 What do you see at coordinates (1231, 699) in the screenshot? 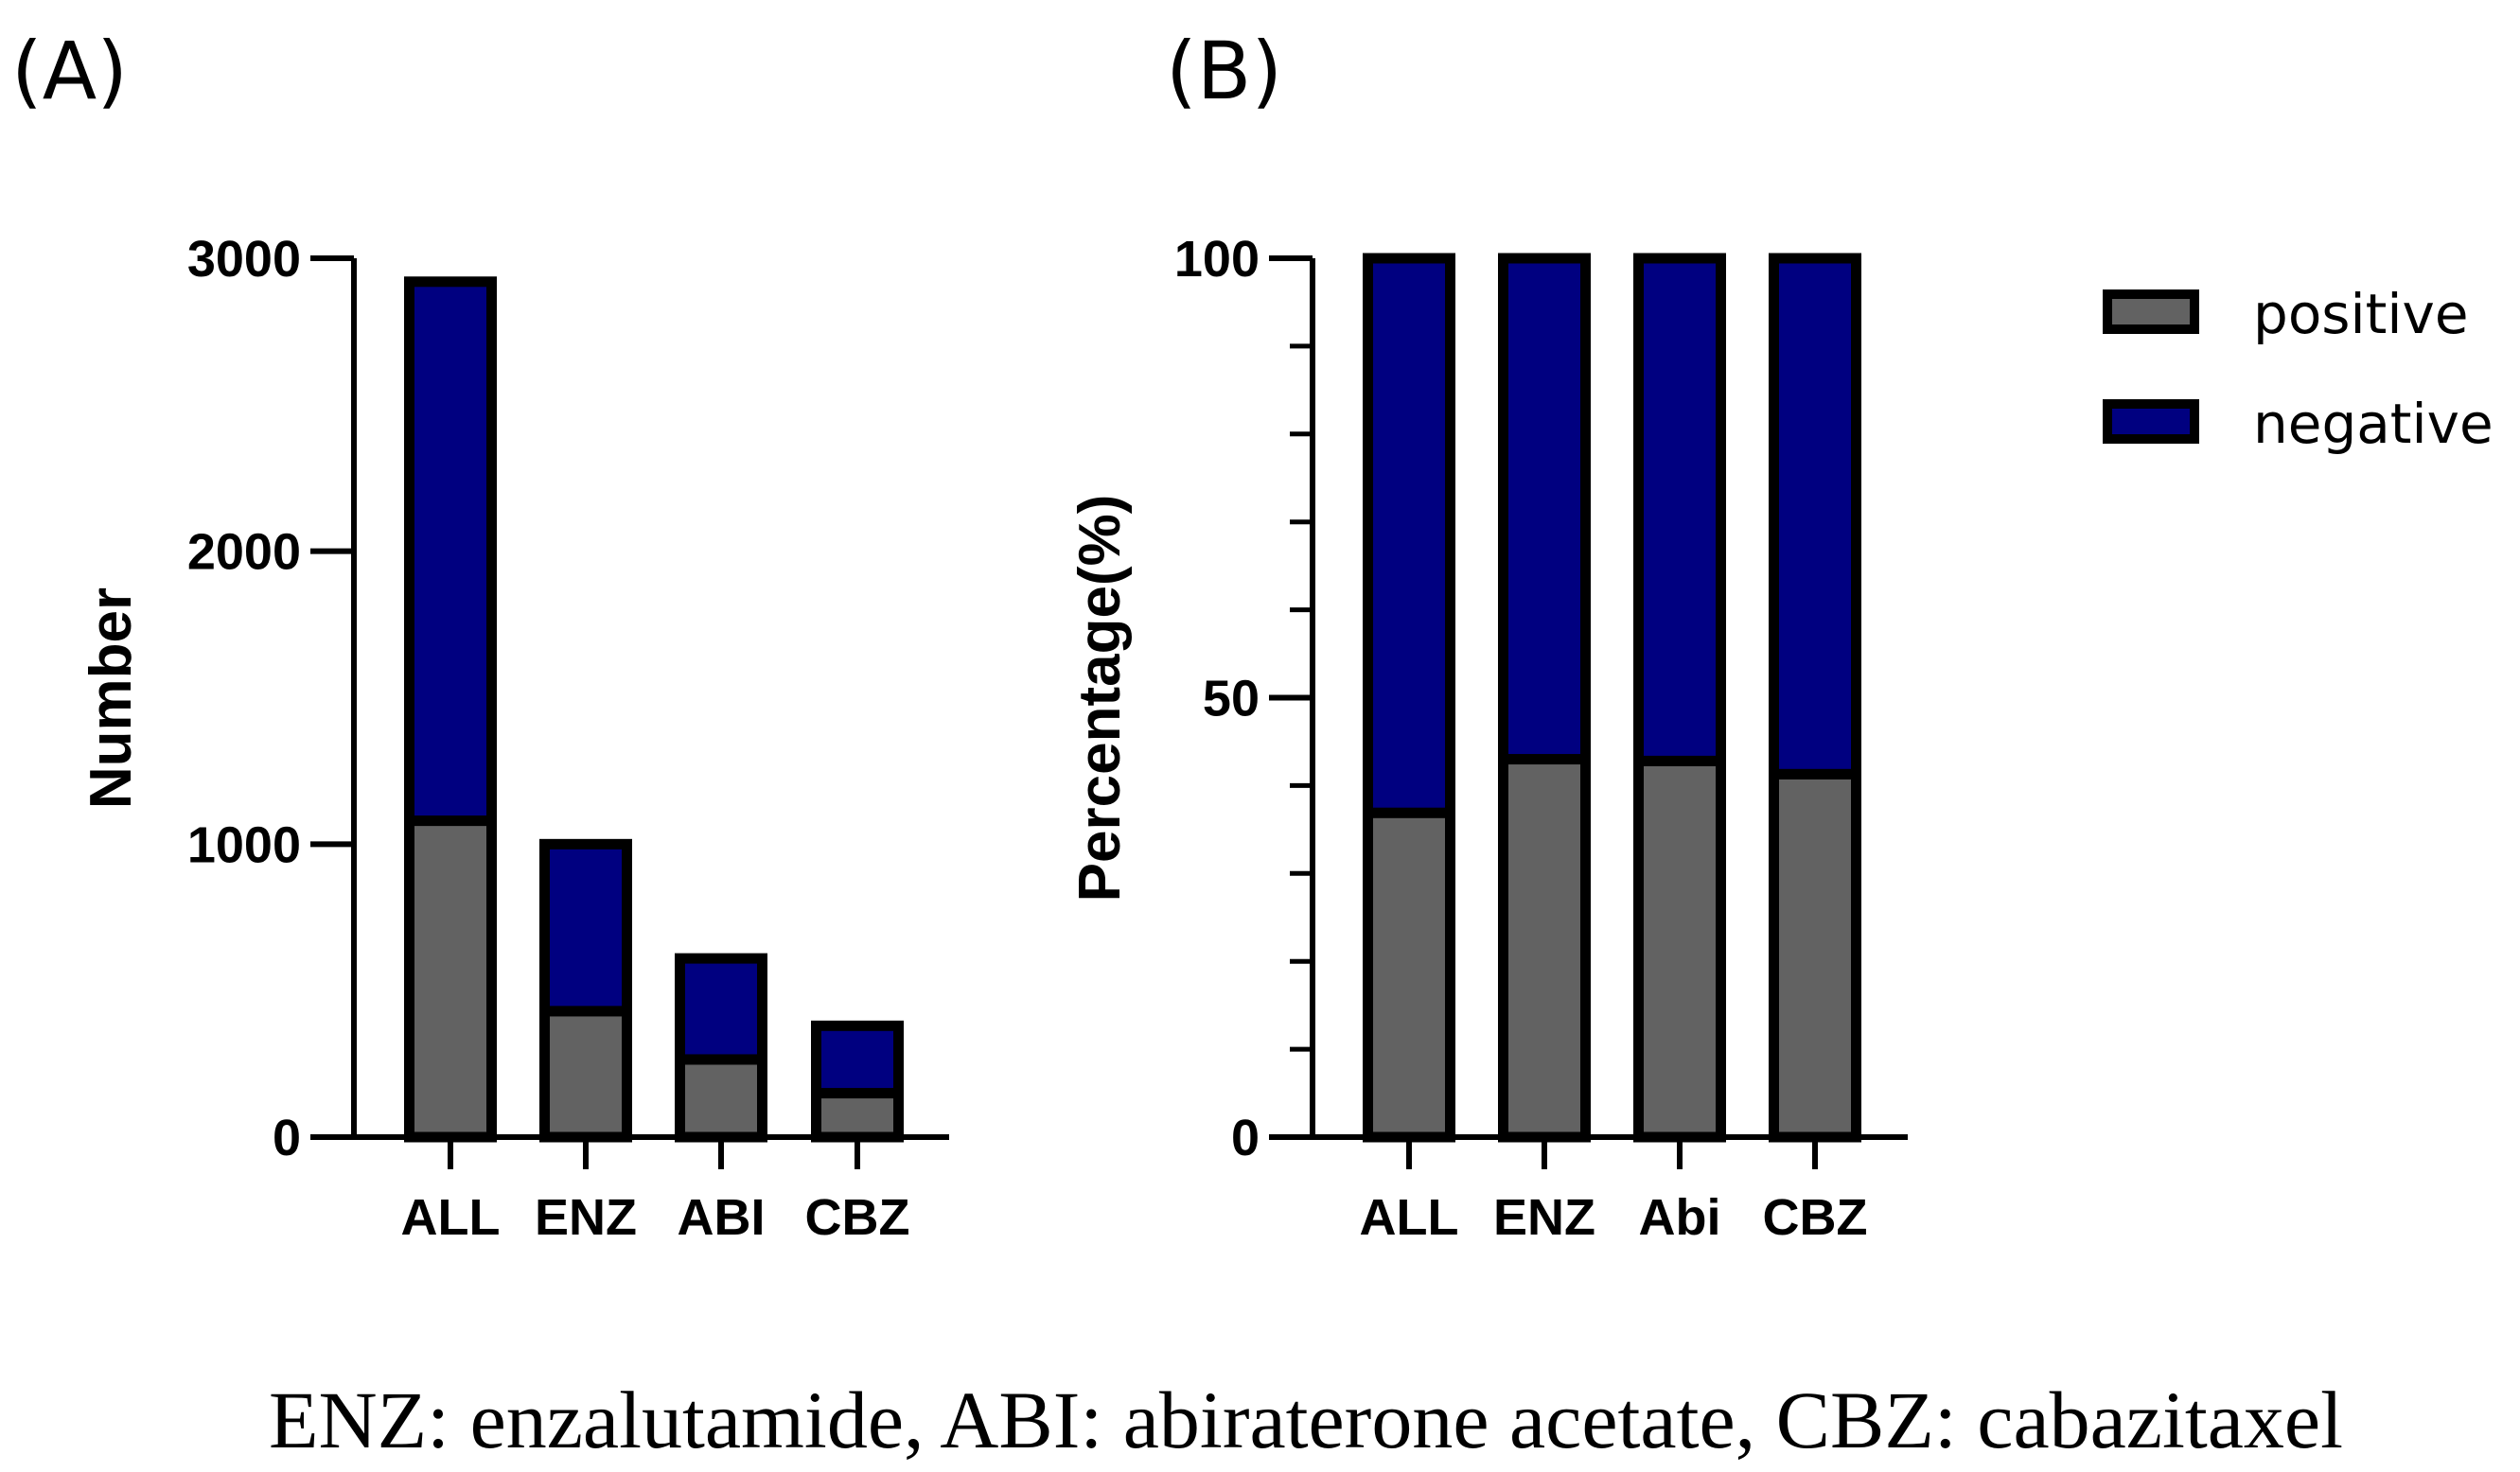
I see `chart-b-y-tick-label: 50` at bounding box center [1231, 699].